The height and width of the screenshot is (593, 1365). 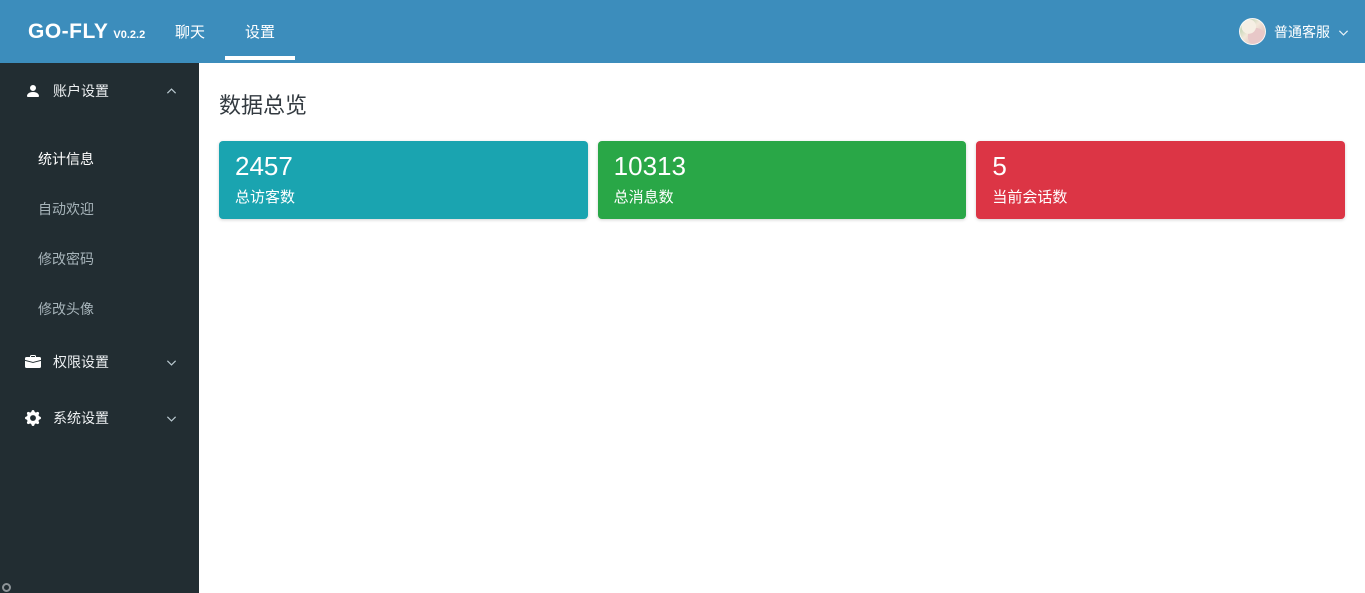 What do you see at coordinates (33, 418) in the screenshot?
I see `gear-icon` at bounding box center [33, 418].